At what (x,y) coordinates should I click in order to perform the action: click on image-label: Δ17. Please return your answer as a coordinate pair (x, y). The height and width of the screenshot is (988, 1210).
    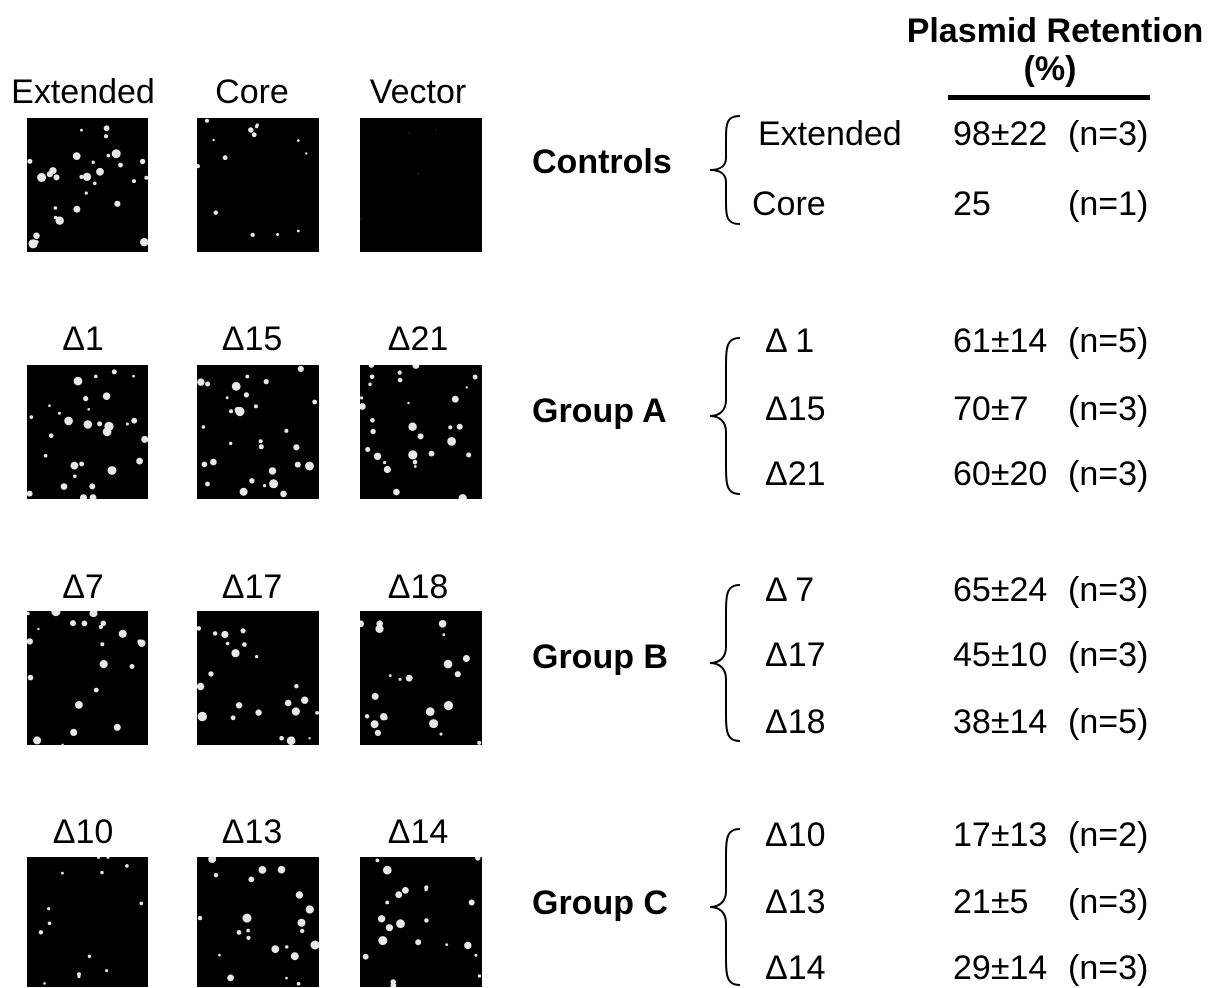
    Looking at the image, I should click on (252, 587).